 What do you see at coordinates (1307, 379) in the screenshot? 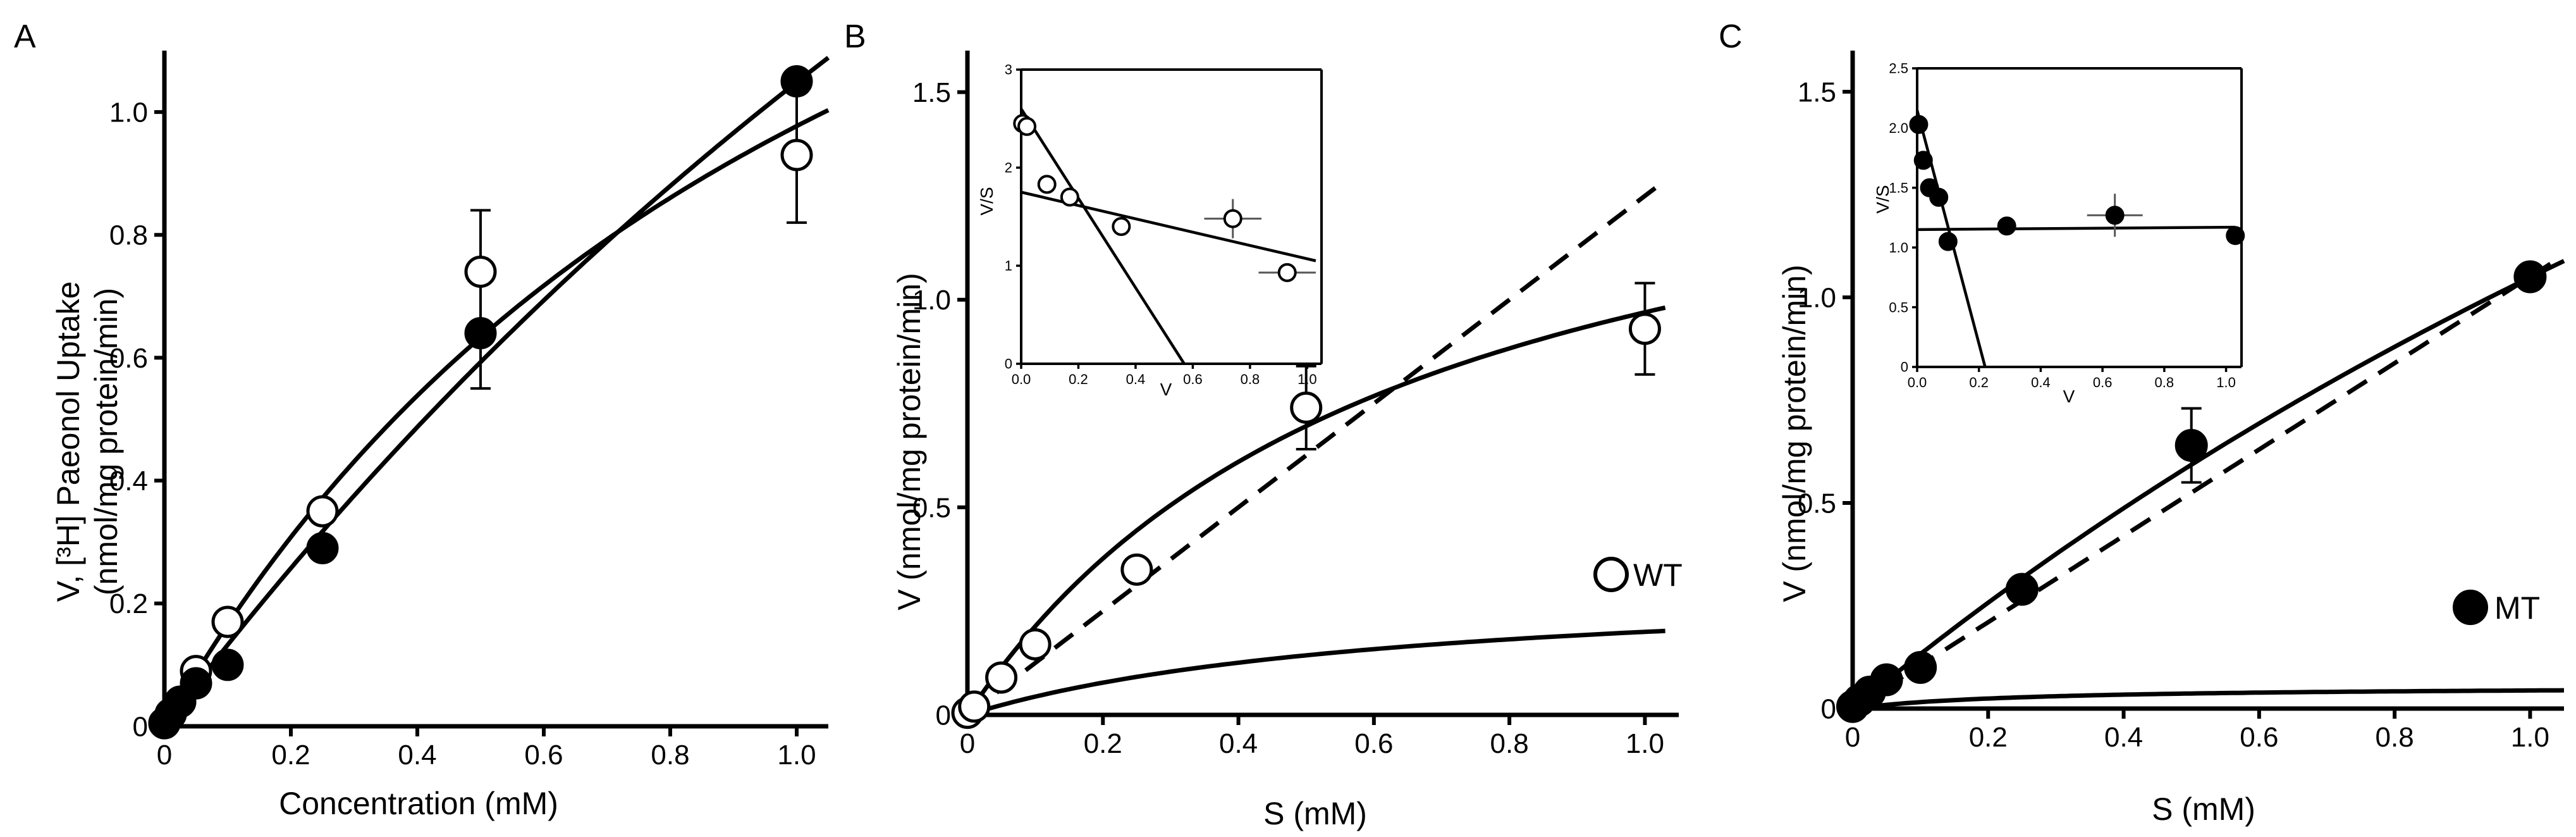
I see `panel-b-inset-x-tick-label: 1.0` at bounding box center [1307, 379].